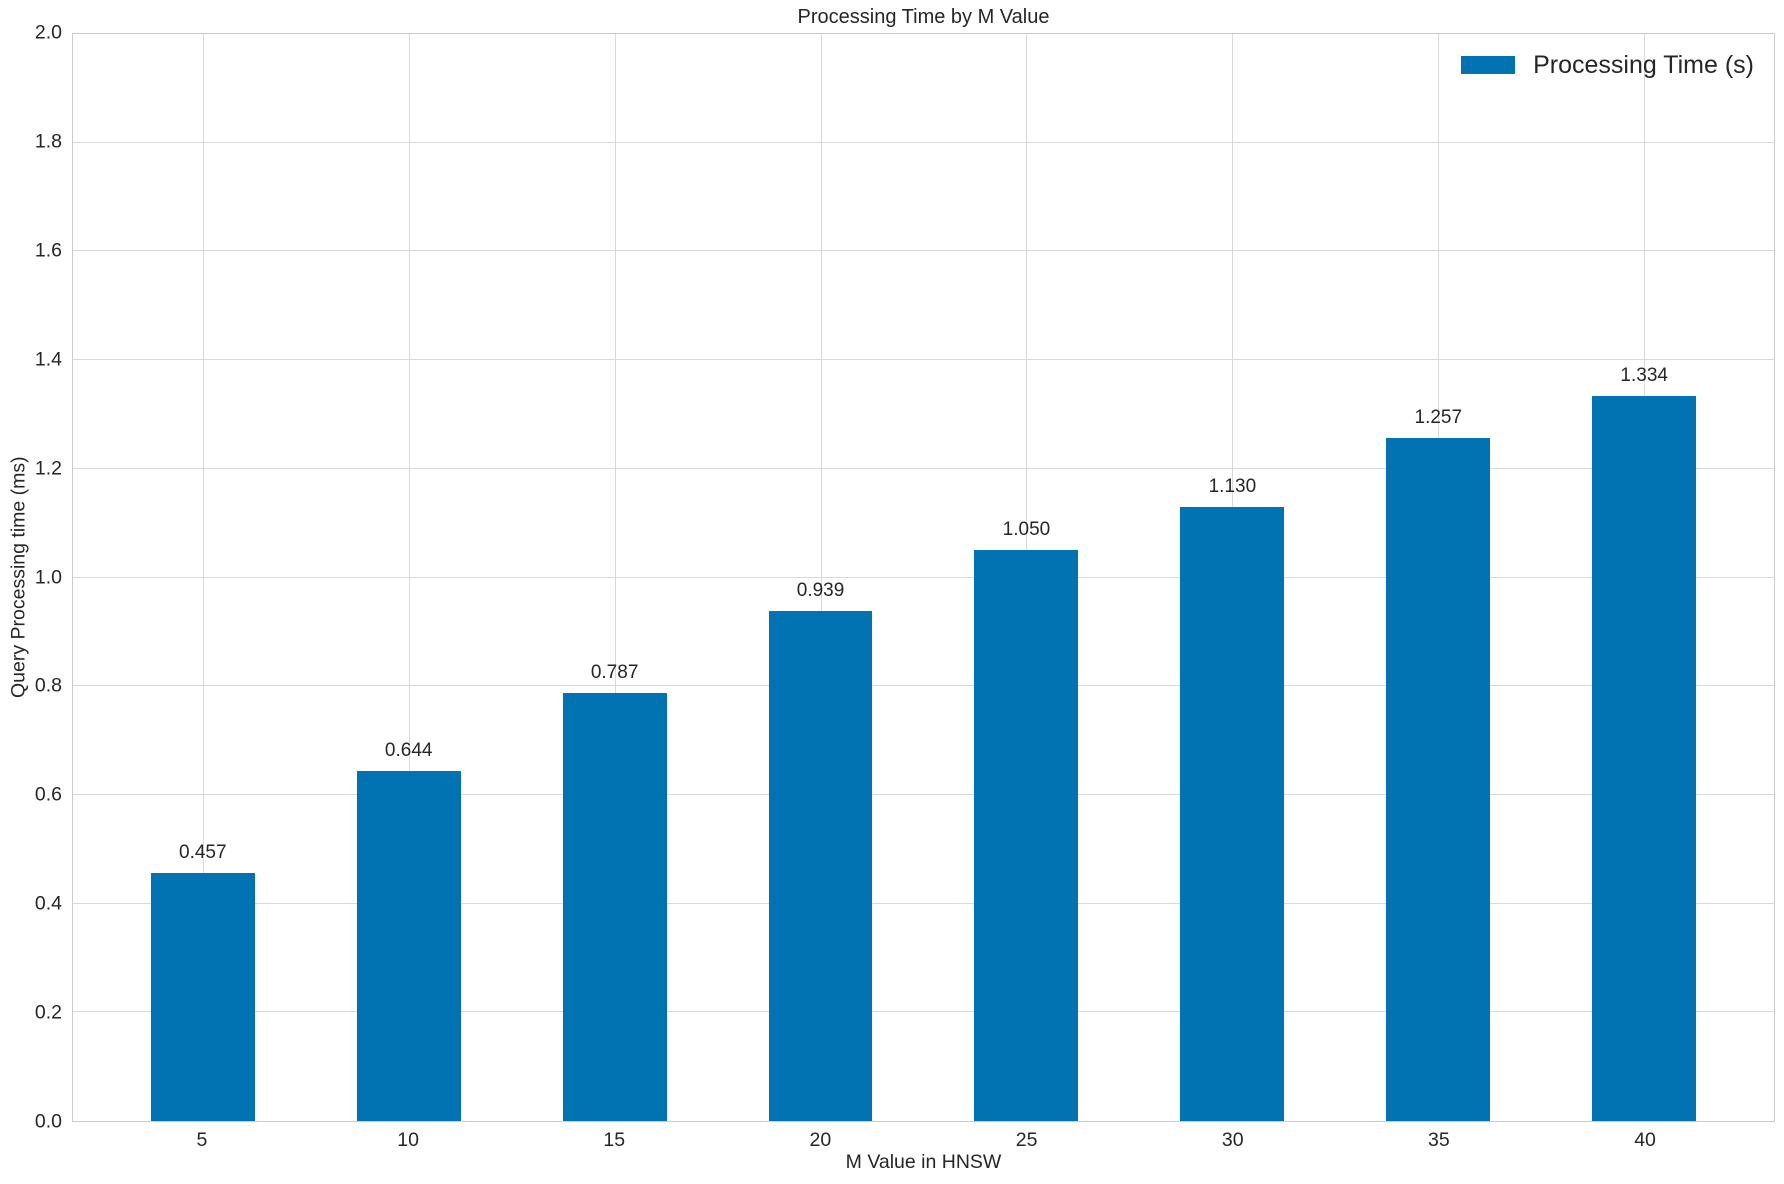 The image size is (1784, 1184). What do you see at coordinates (48, 577) in the screenshot?
I see `y-tick-label: 1.0` at bounding box center [48, 577].